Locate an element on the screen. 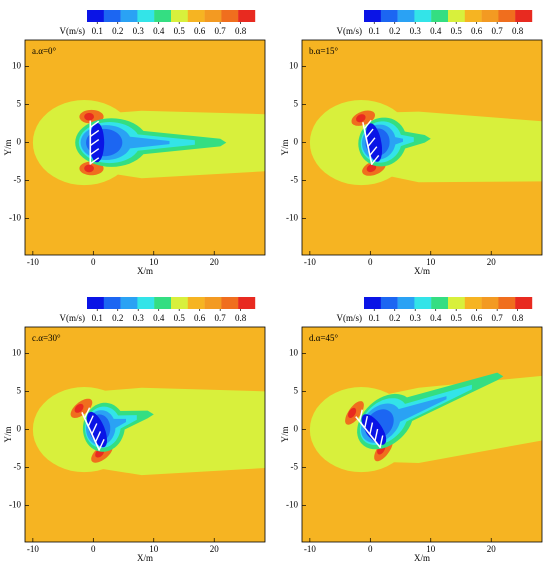  panel-title: b.α=15° is located at coordinates (324, 51).